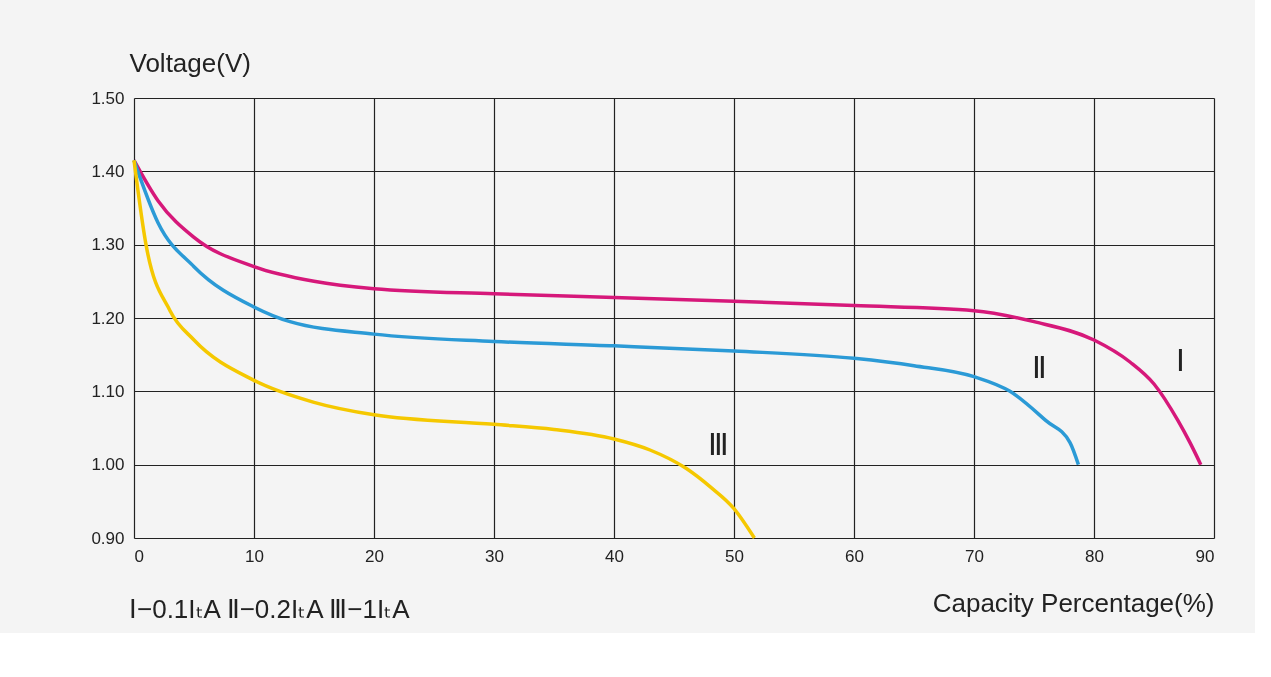 This screenshot has width=1271, height=677. I want to click on x-tick-label: 80, so click(1094, 556).